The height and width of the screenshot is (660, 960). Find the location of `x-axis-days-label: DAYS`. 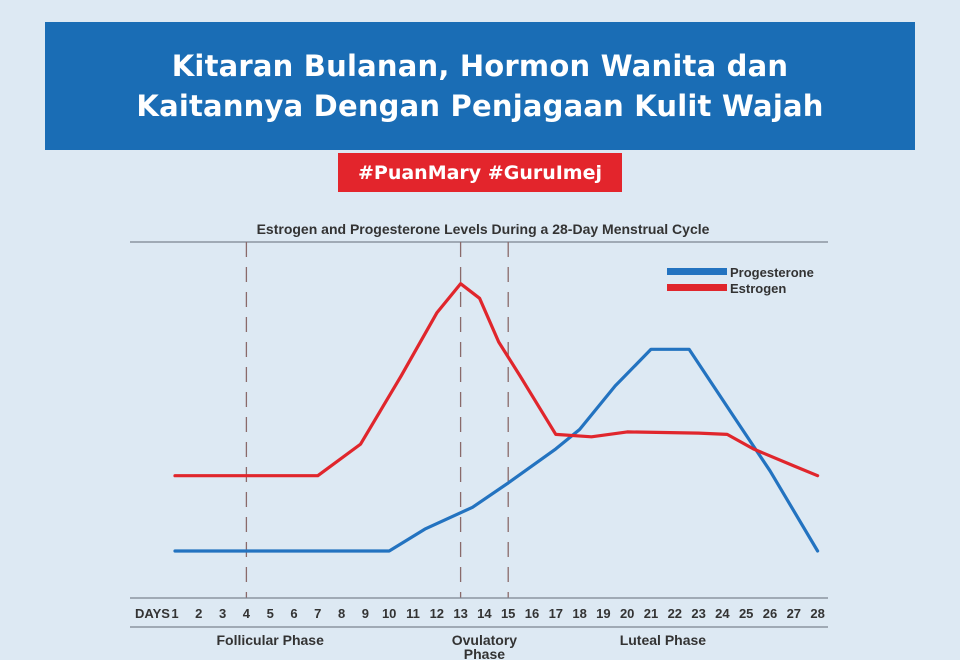

x-axis-days-label: DAYS is located at coordinates (152, 613).